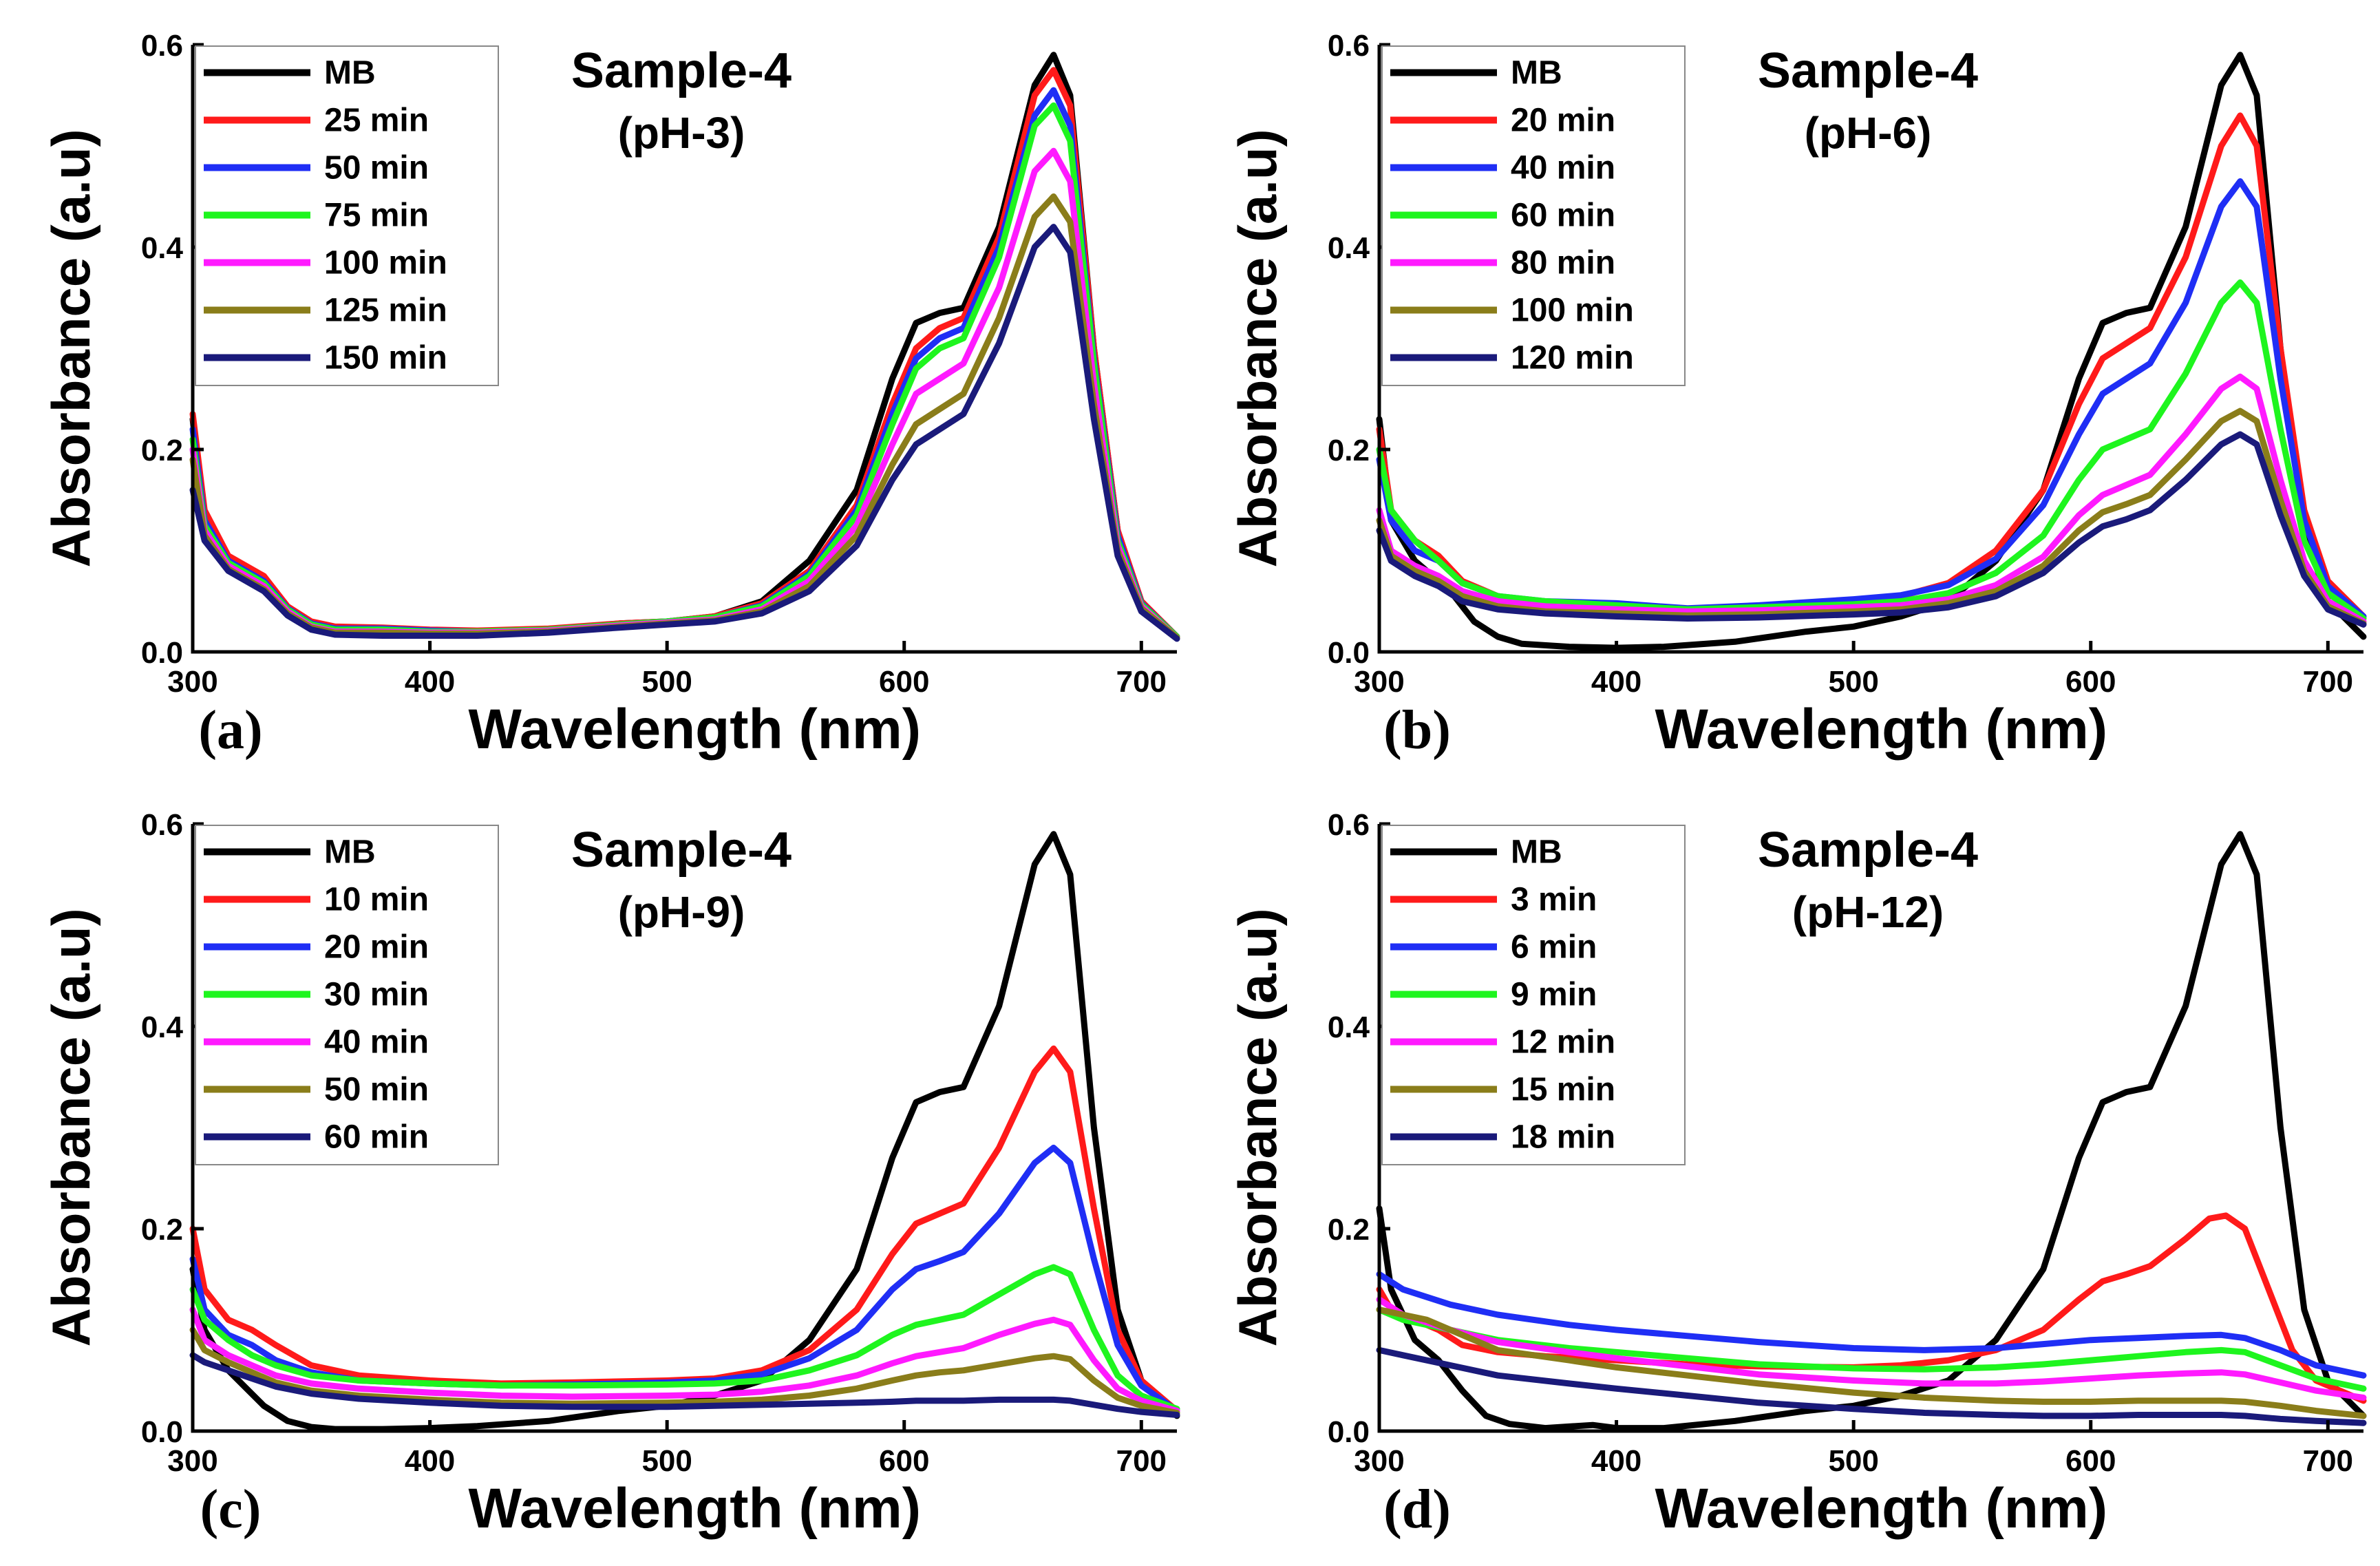 This screenshot has height=1566, width=2380. Describe the element at coordinates (684, 433) in the screenshot. I see `series-line-150-min` at that location.